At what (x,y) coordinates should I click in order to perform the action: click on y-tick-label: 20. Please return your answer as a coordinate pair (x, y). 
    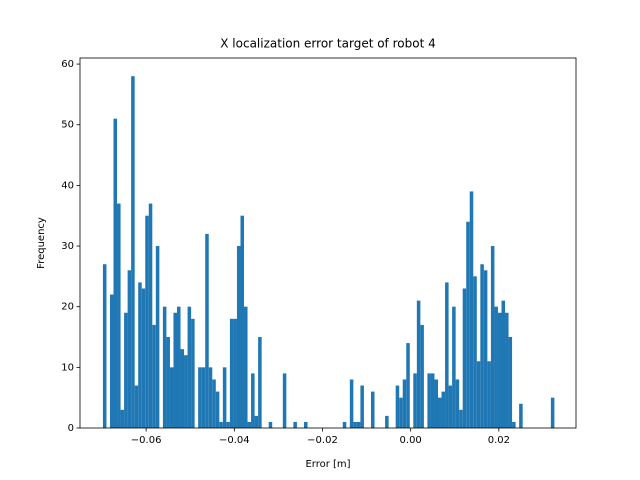
    Looking at the image, I should click on (67, 307).